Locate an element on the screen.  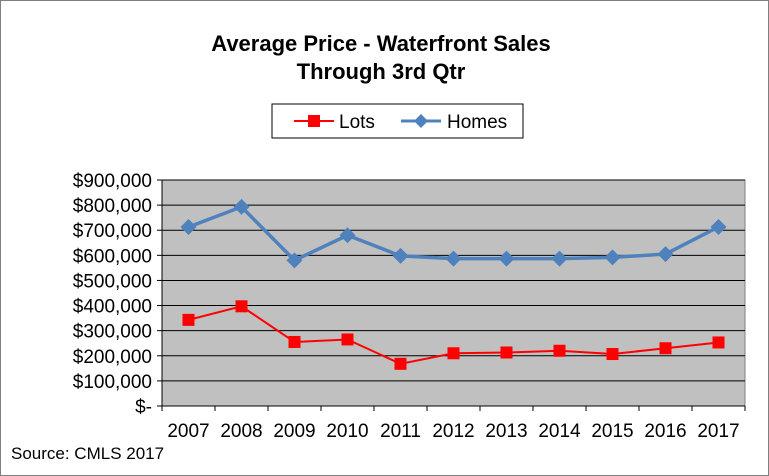
x-tick-label: 2013 is located at coordinates (506, 431).